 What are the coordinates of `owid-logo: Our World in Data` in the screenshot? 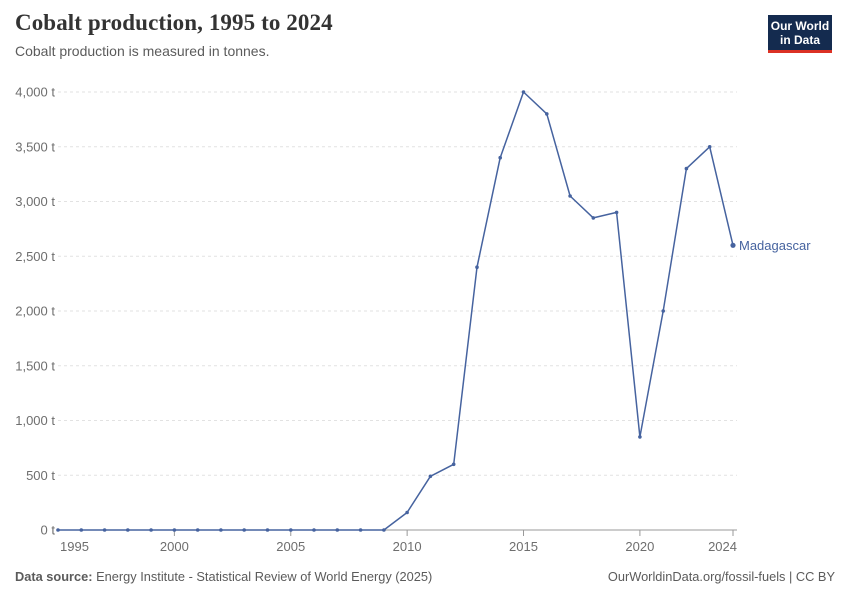 It's located at (800, 34).